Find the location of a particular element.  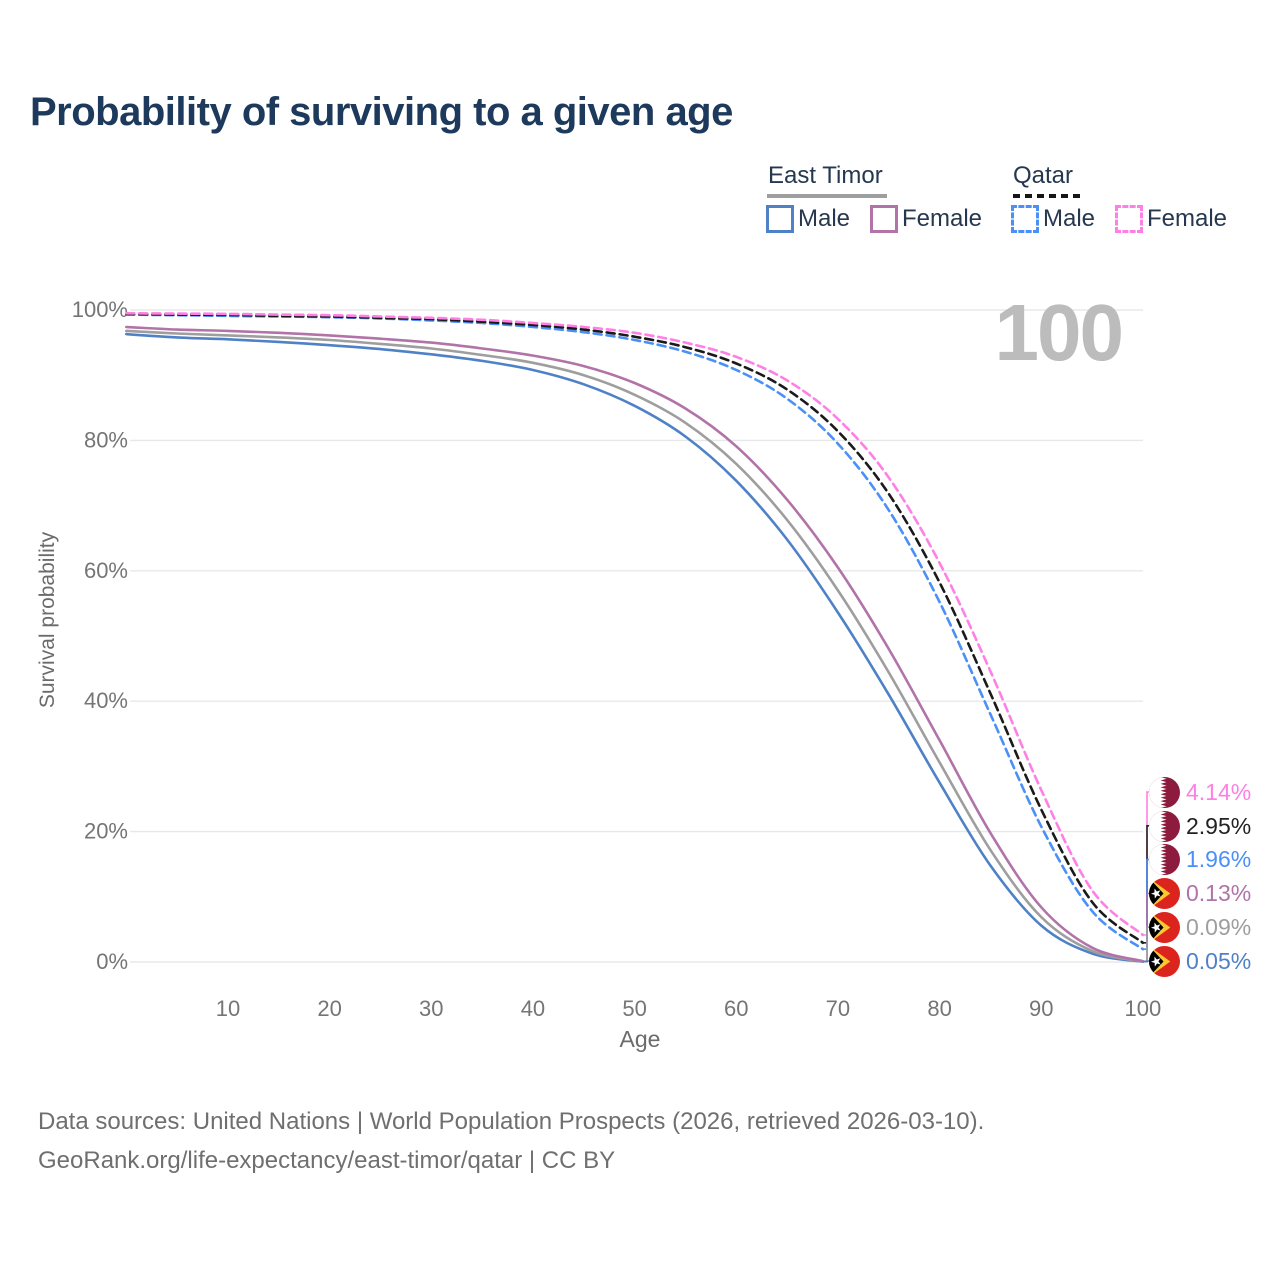

x-tick-label: 10 is located at coordinates (228, 1008).